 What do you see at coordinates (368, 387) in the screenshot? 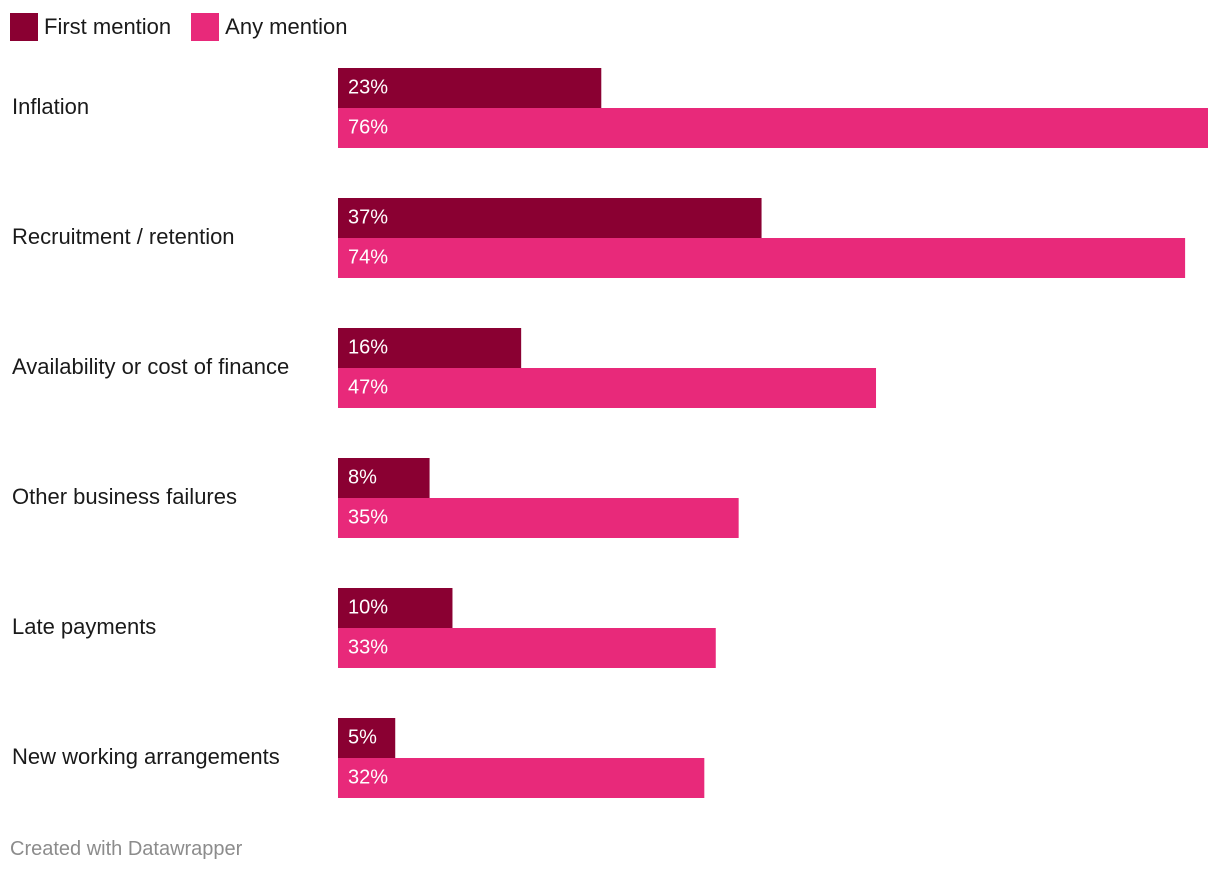
I see `value-label-any-mention-availability-or-cost-of-finance: 47%` at bounding box center [368, 387].